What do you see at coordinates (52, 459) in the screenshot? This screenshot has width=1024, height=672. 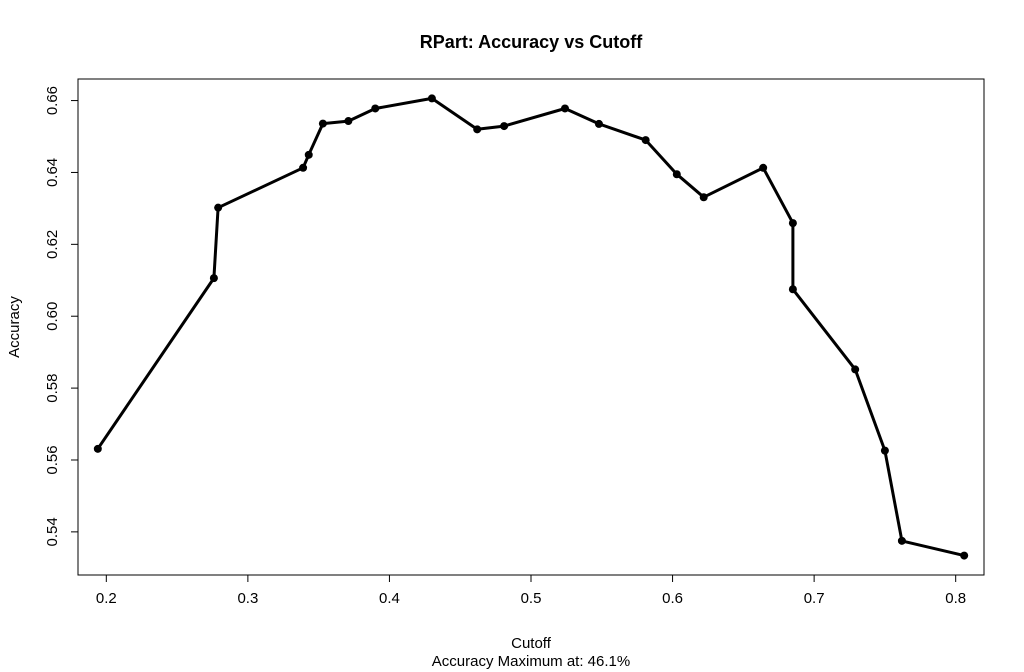 I see `y-tick-label: 0.56` at bounding box center [52, 459].